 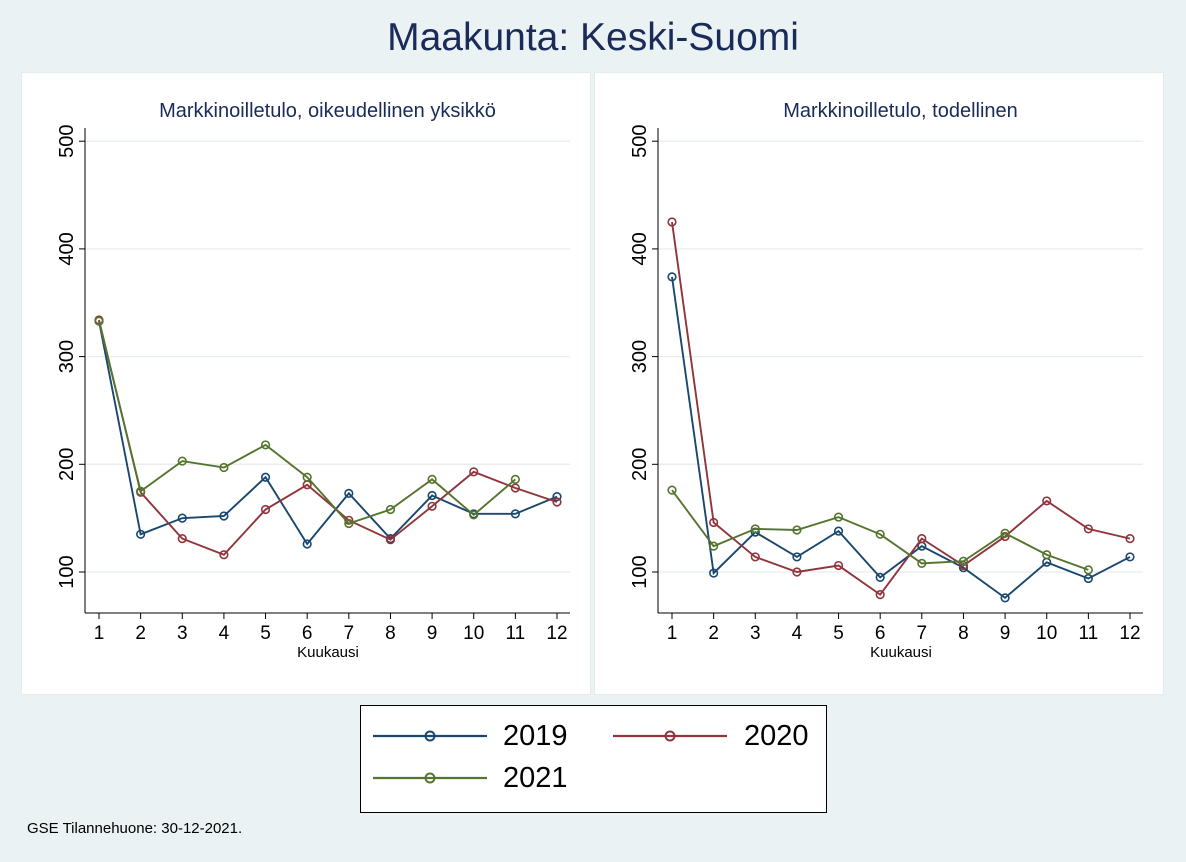 I want to click on chart1-ytick-label-100: 100, so click(x=640, y=571).